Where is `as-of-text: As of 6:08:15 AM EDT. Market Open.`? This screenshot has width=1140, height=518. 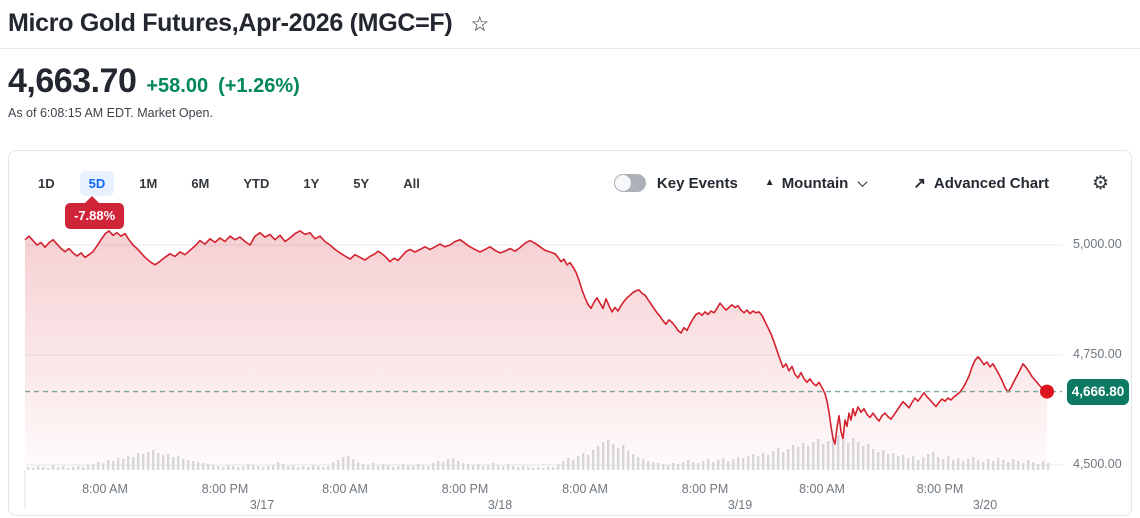 as-of-text: As of 6:08:15 AM EDT. Market Open. is located at coordinates (110, 113).